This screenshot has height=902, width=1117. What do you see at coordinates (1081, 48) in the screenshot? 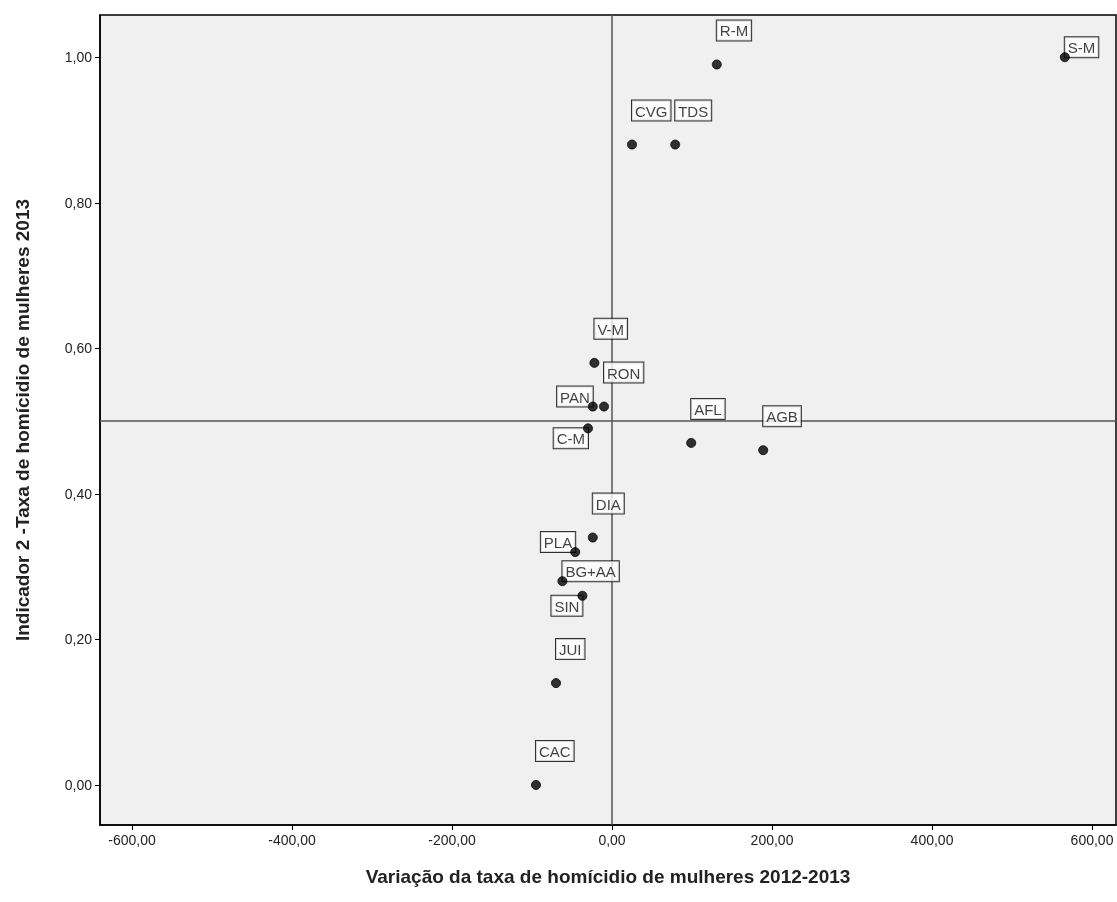
I see `annotation: S-M` at bounding box center [1081, 48].